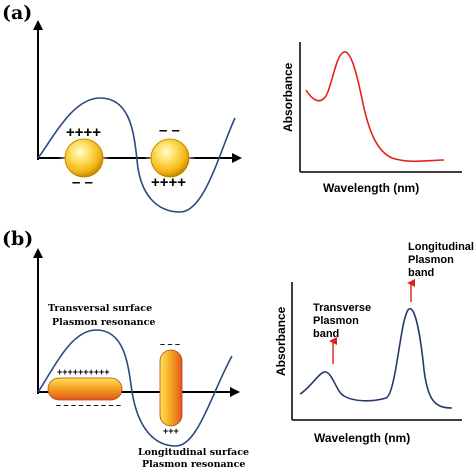 This screenshot has height=467, width=474. Describe the element at coordinates (85, 389) in the screenshot. I see `horizontal-gold-nanorod` at that location.